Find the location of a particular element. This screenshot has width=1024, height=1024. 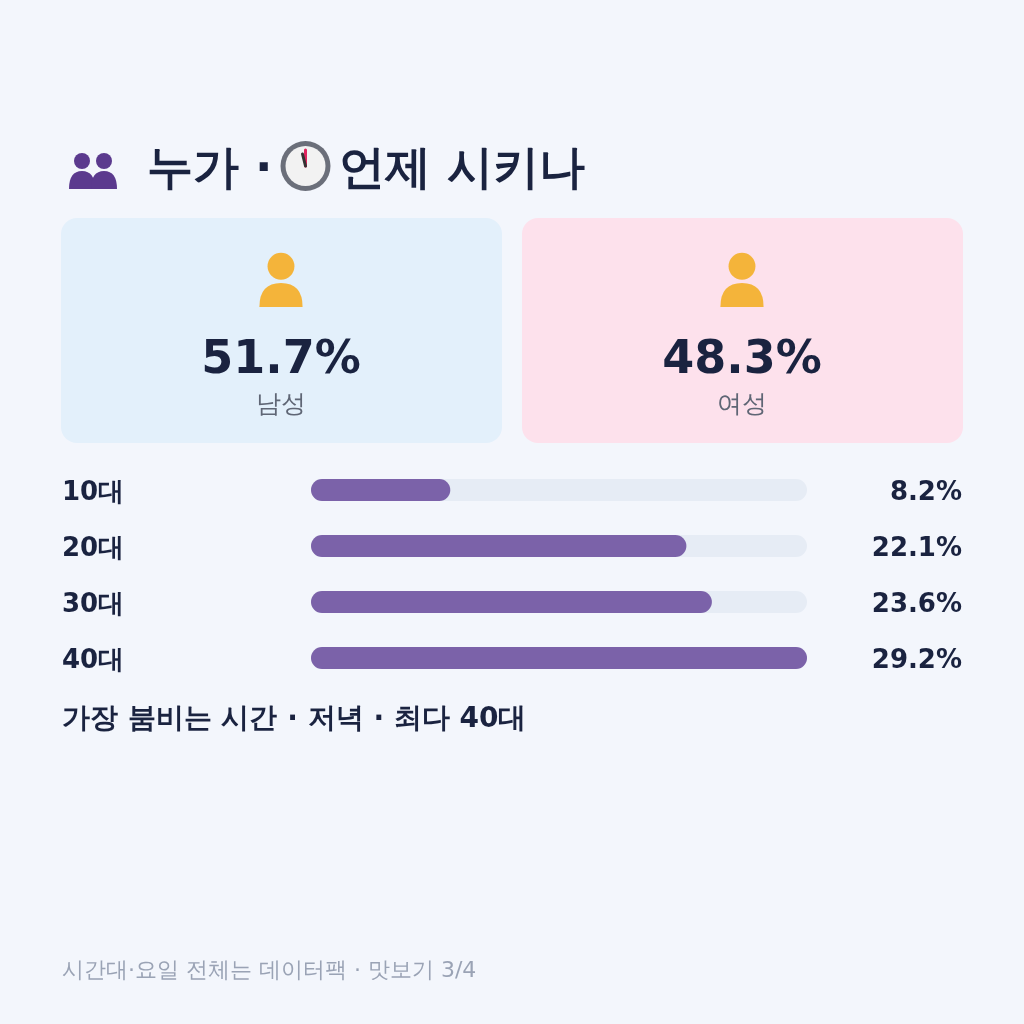

text: 48.3% is located at coordinates (742, 357).